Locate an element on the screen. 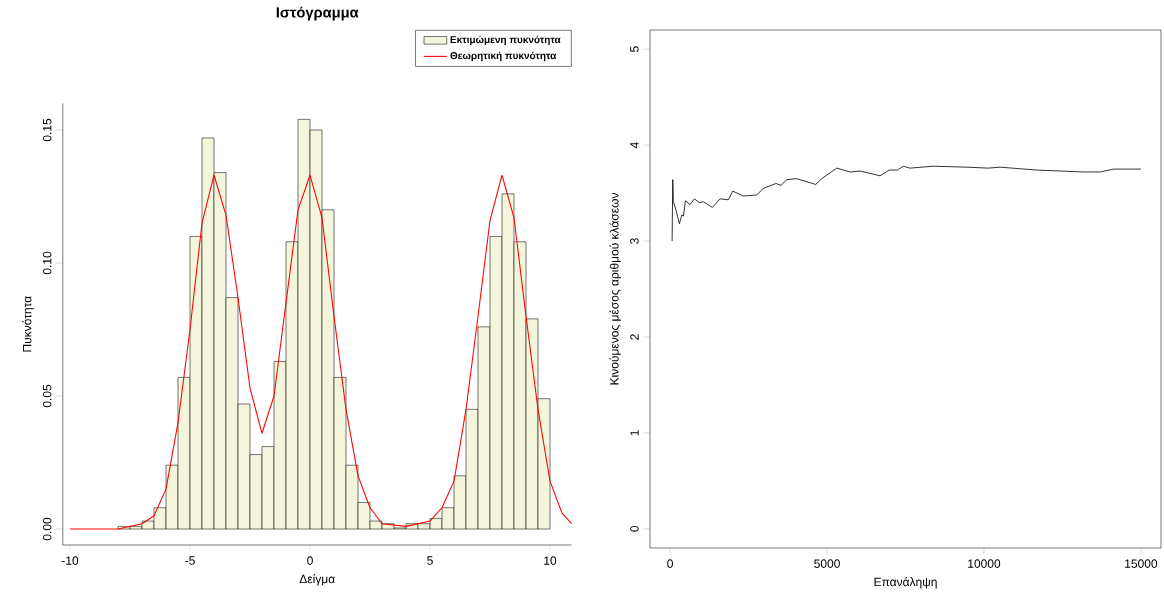 This screenshot has width=1164, height=607. x-tick-label: 10000 is located at coordinates (984, 563).